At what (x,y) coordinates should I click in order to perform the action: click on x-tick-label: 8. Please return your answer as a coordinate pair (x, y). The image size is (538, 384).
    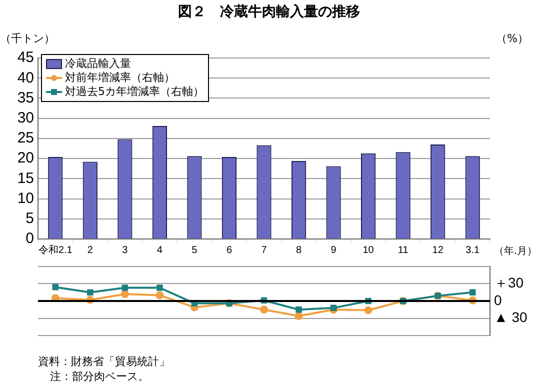
    Looking at the image, I should click on (299, 250).